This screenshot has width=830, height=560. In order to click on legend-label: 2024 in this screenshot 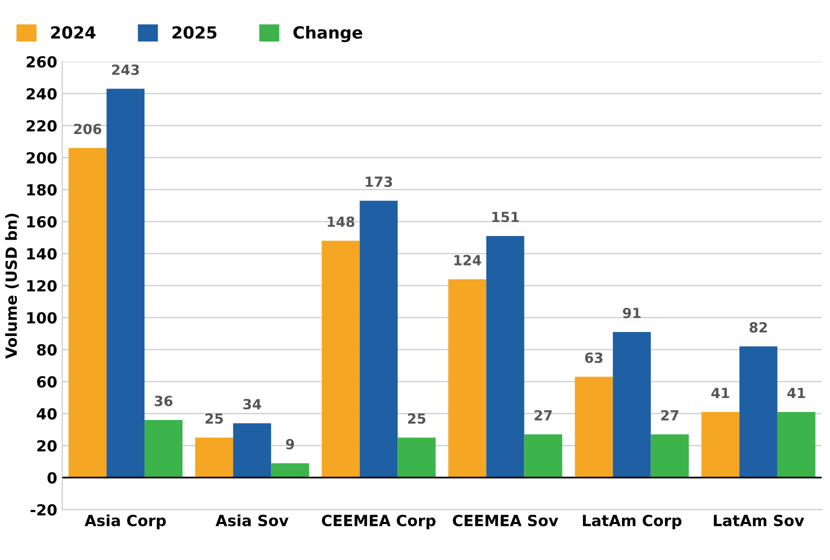, I will do `click(73, 32)`.